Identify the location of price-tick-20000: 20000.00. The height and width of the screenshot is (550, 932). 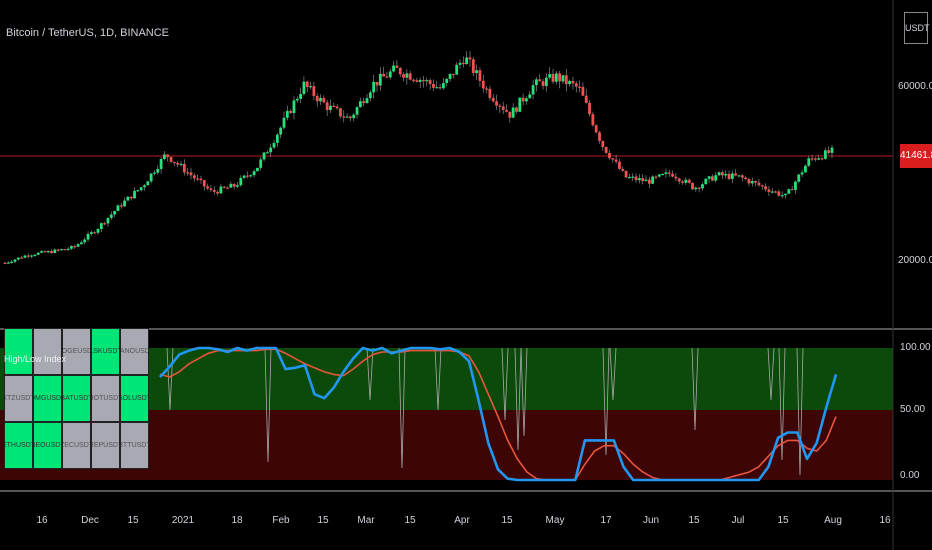
(915, 260).